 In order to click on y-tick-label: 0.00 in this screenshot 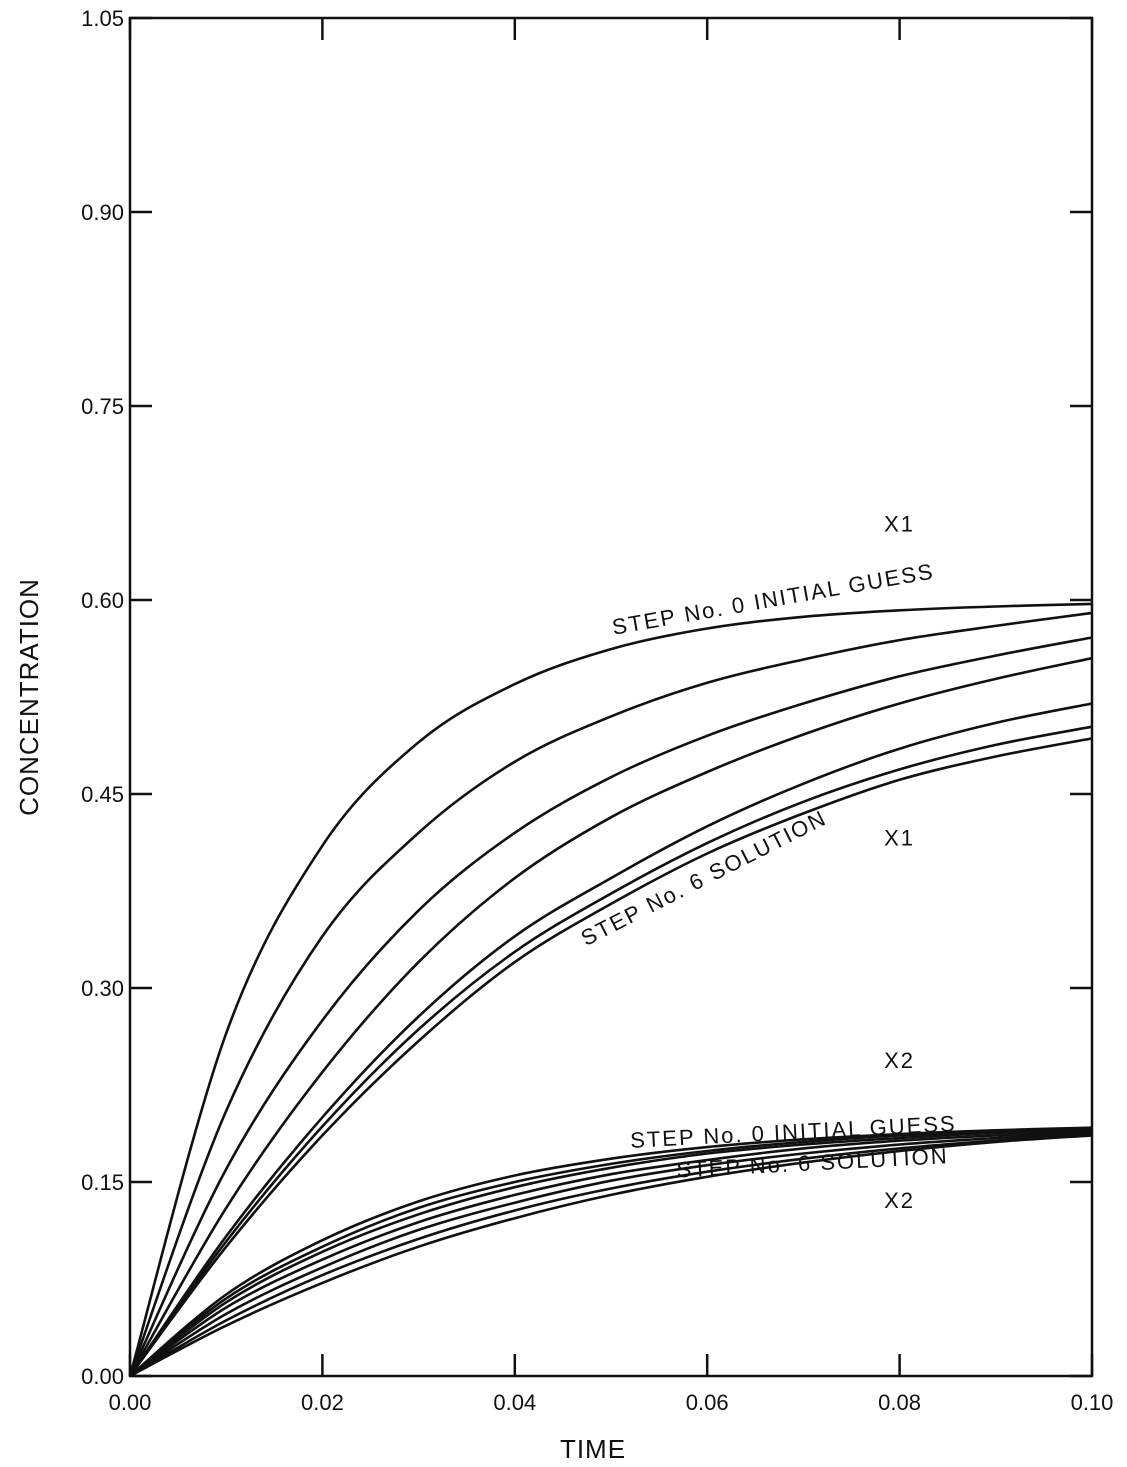, I will do `click(102, 1376)`.